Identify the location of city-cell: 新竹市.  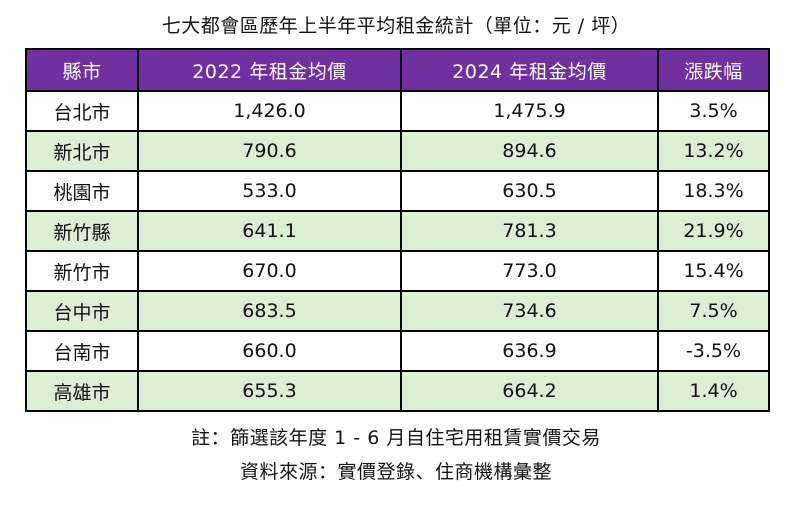
(82, 271).